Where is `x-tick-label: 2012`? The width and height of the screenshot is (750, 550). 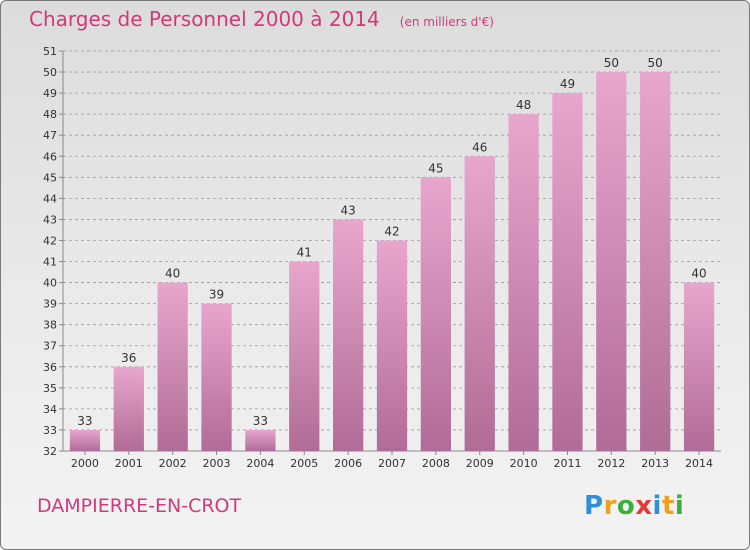
x-tick-label: 2012 is located at coordinates (611, 463).